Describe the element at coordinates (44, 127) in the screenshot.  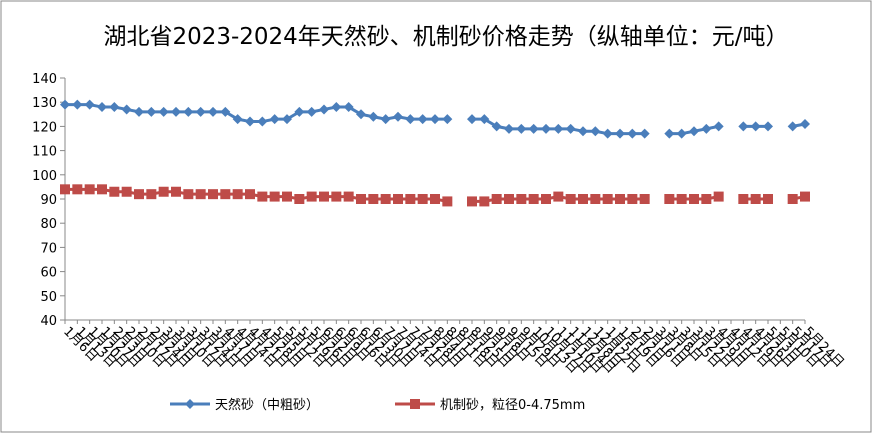
I see `y-tick-label: 120` at that location.